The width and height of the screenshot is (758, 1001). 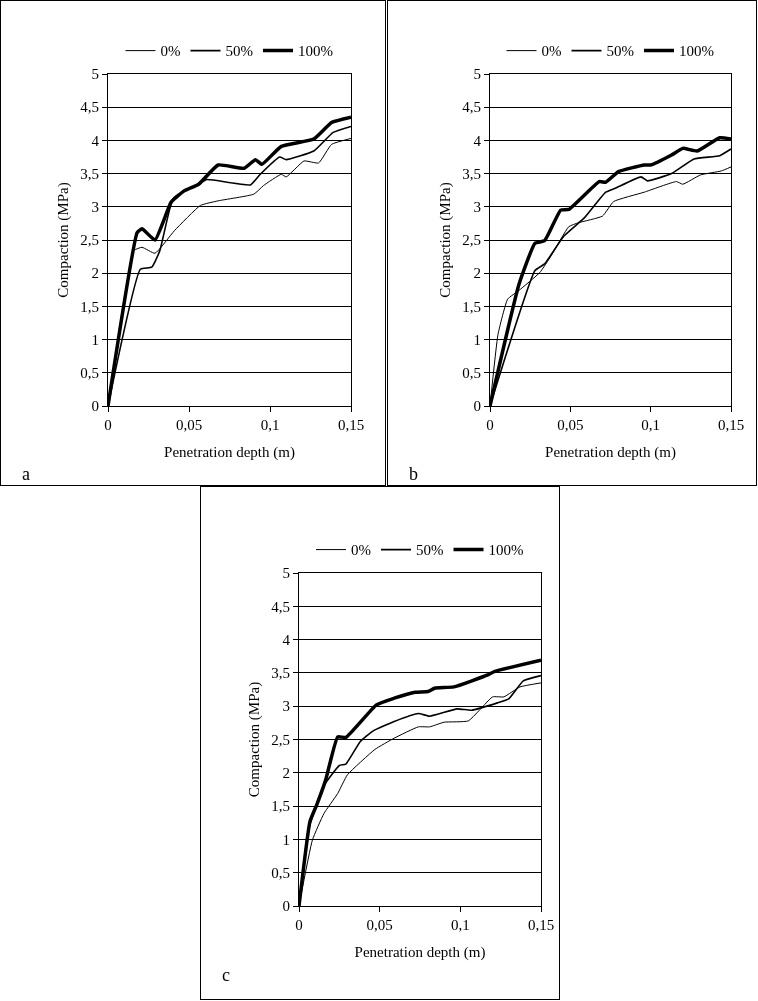 I want to click on text: c, so click(x=226, y=975).